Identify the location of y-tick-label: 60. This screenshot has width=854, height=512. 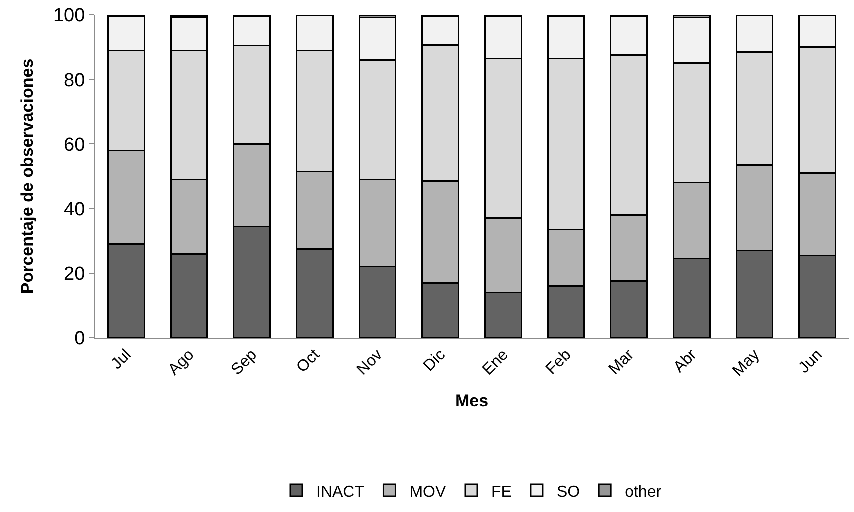
(75, 145).